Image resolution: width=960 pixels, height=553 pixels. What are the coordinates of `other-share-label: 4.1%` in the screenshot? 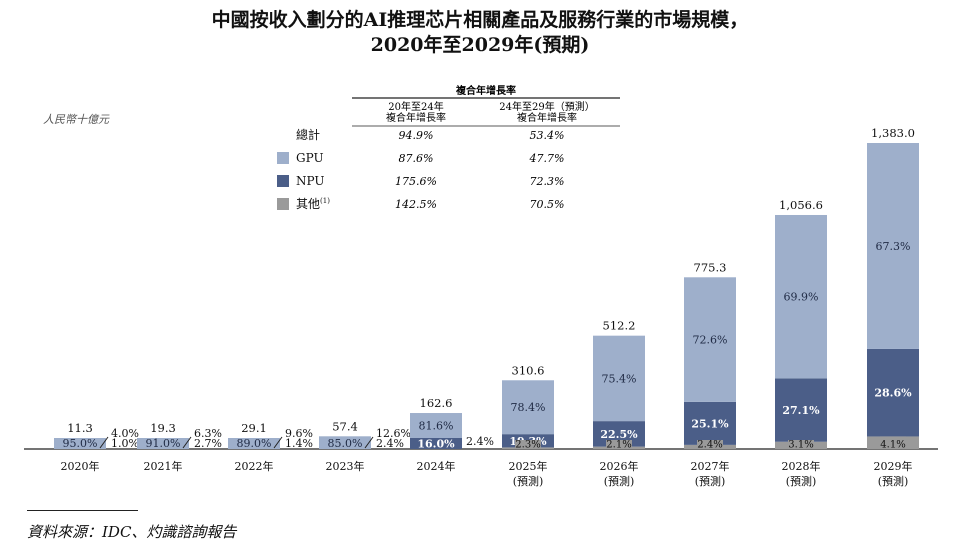 It's located at (892, 445).